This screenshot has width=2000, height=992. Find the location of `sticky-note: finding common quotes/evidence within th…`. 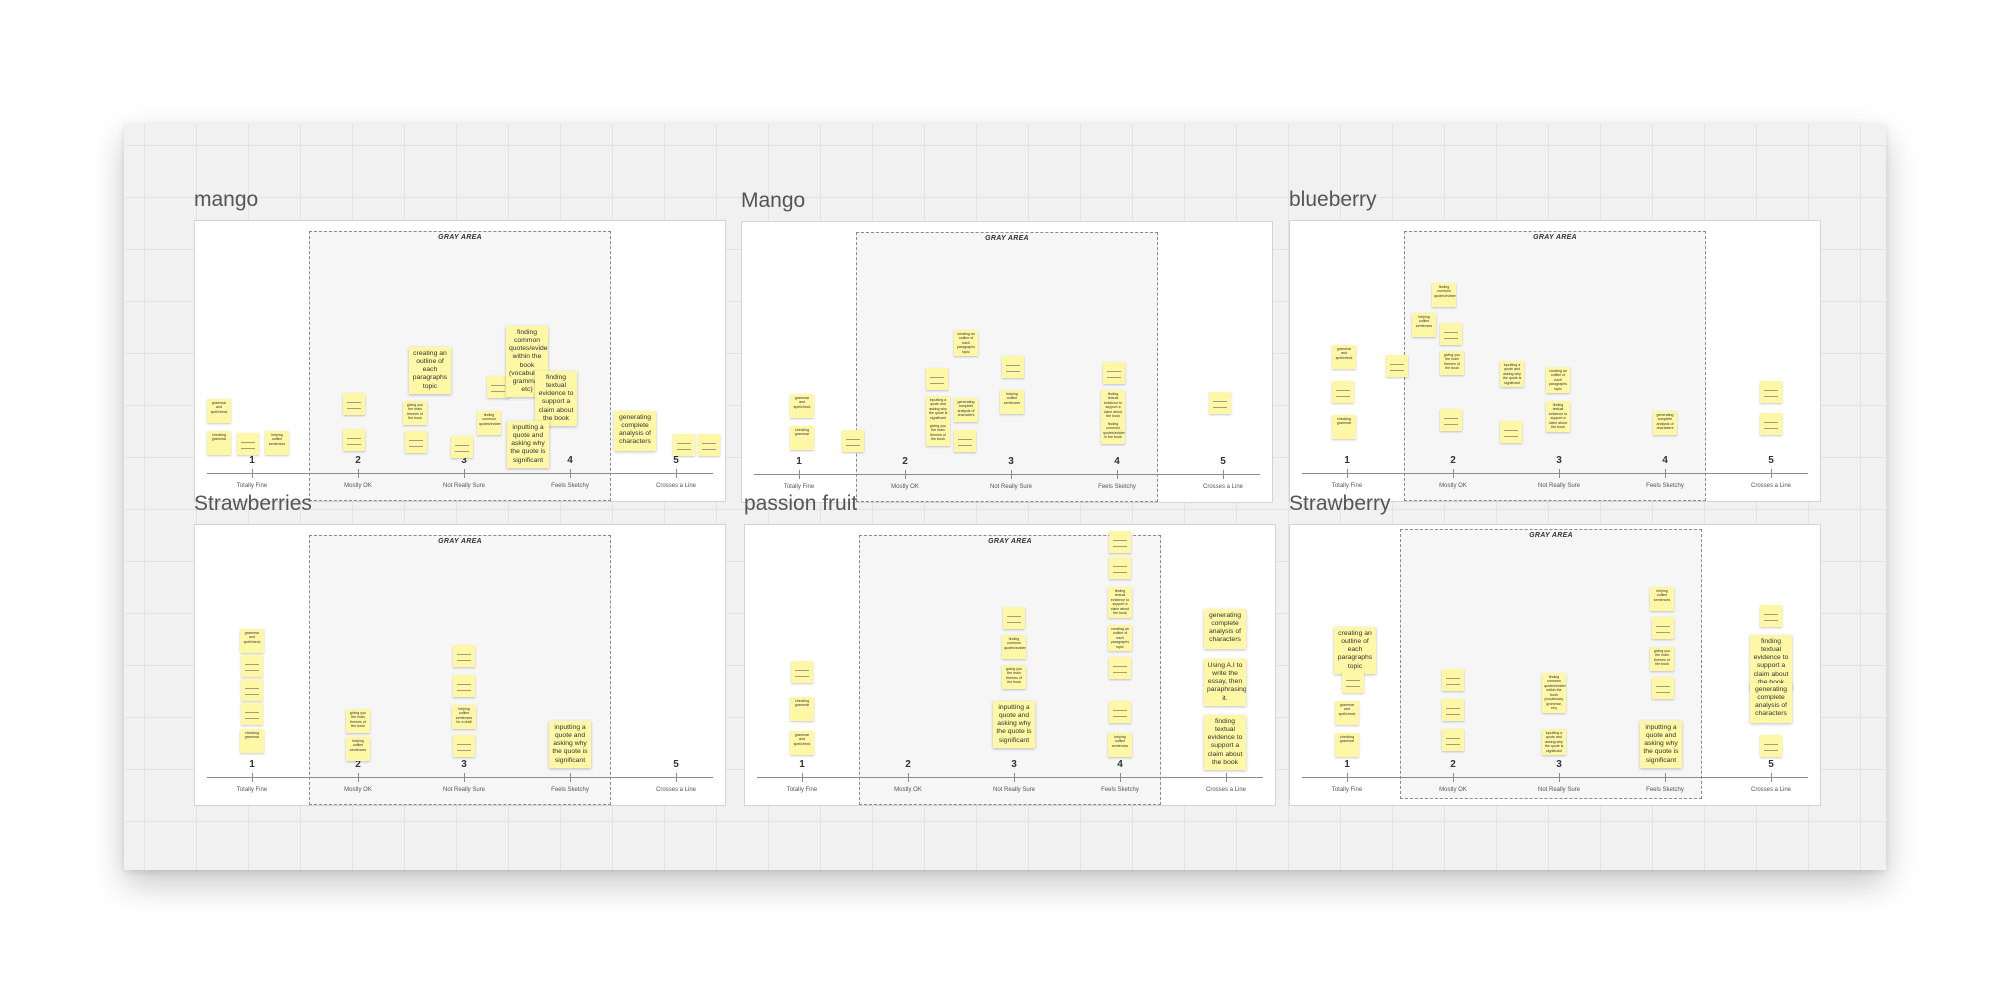

sticky-note: finding common quotes/evidence within th… is located at coordinates (1554, 693).